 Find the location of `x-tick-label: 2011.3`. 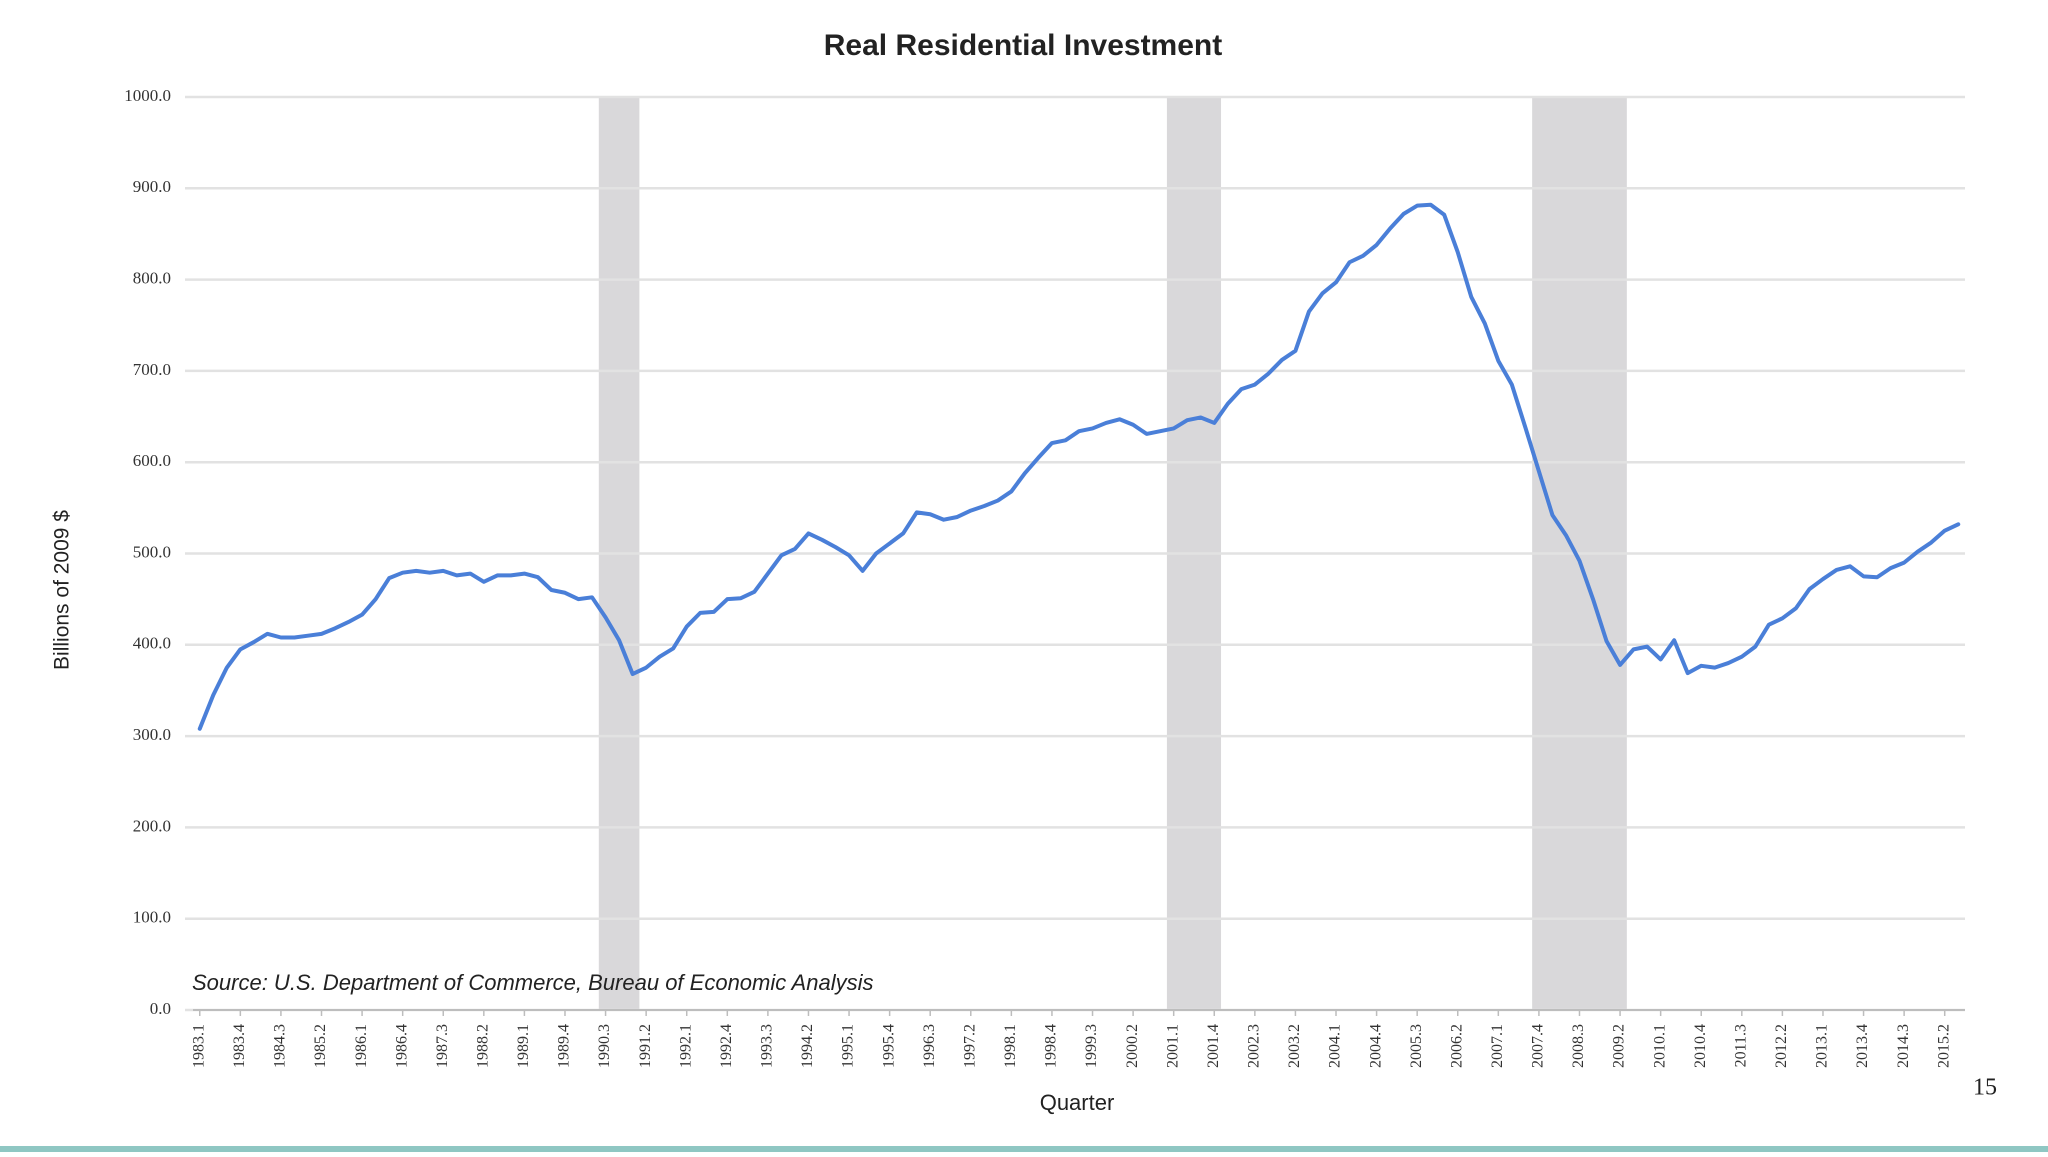

x-tick-label: 2011.3 is located at coordinates (1740, 1045).